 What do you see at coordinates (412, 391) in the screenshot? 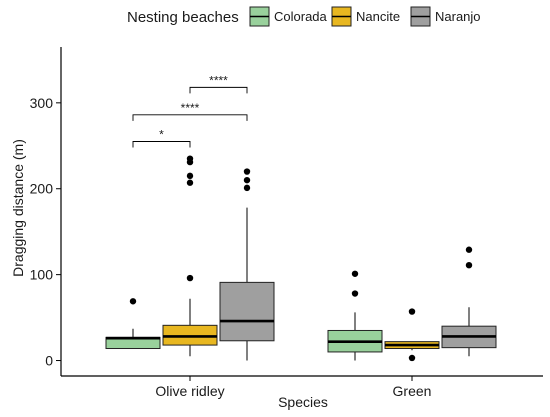
I see `x-tick-label: Green` at bounding box center [412, 391].